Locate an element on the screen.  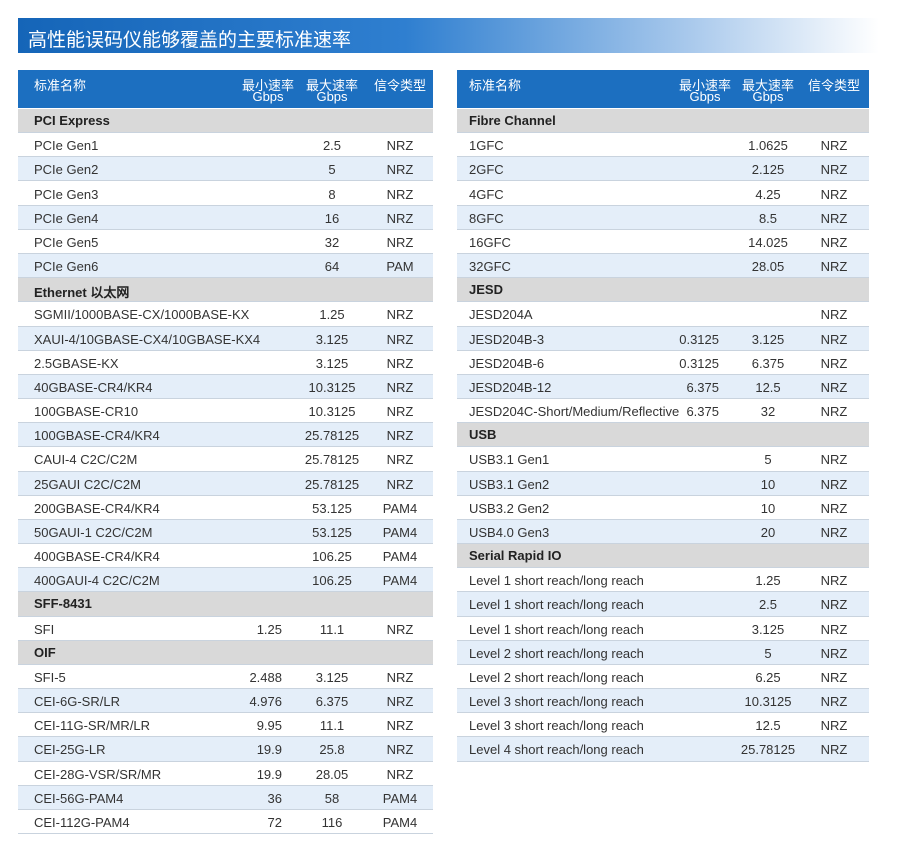
standard-name: XAUI-4/10GBASE-CX4/10GBASE-KX4 is located at coordinates (147, 339).